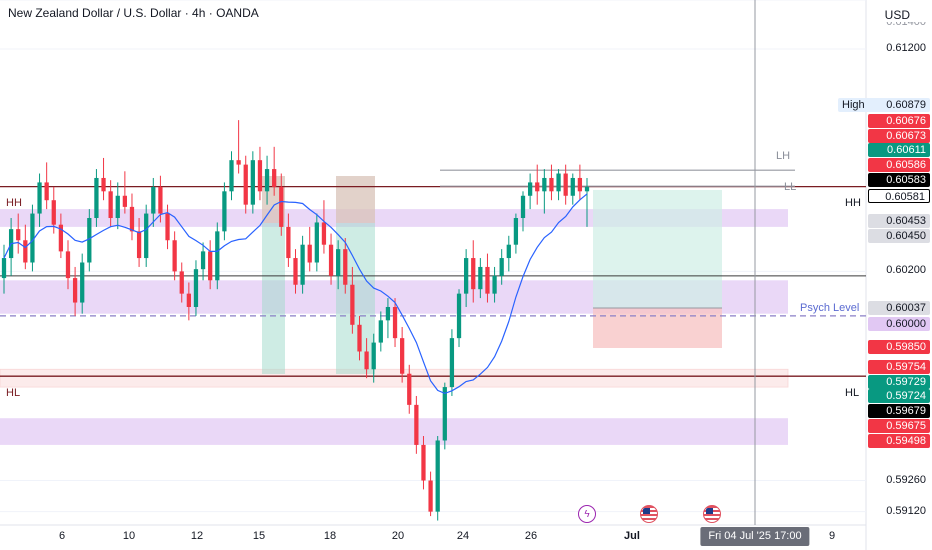 The image size is (932, 550). I want to click on lh-label: LH, so click(783, 156).